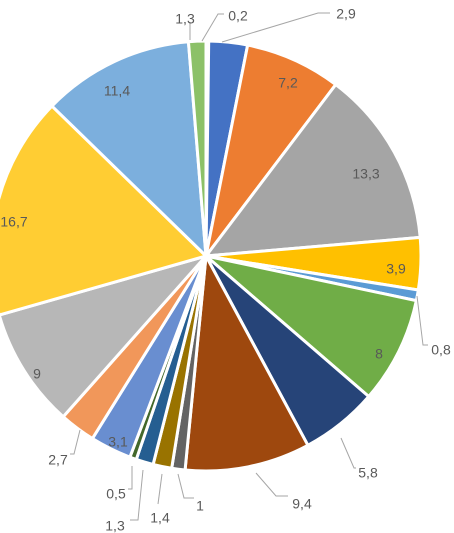  Describe the element at coordinates (238, 16) in the screenshot. I see `data-label: 0,2` at that location.